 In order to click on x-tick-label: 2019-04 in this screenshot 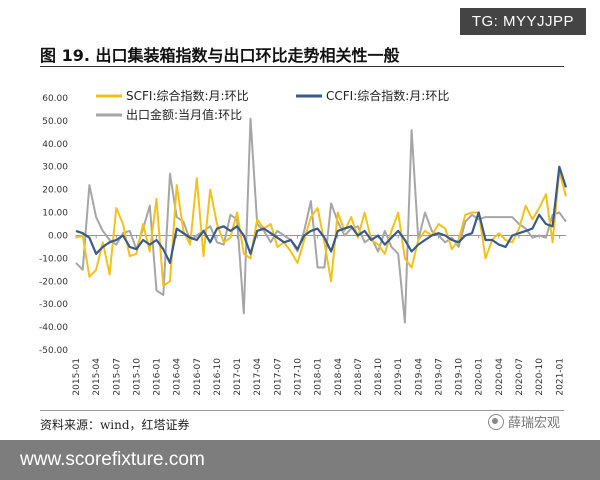, I will do `click(419, 377)`.